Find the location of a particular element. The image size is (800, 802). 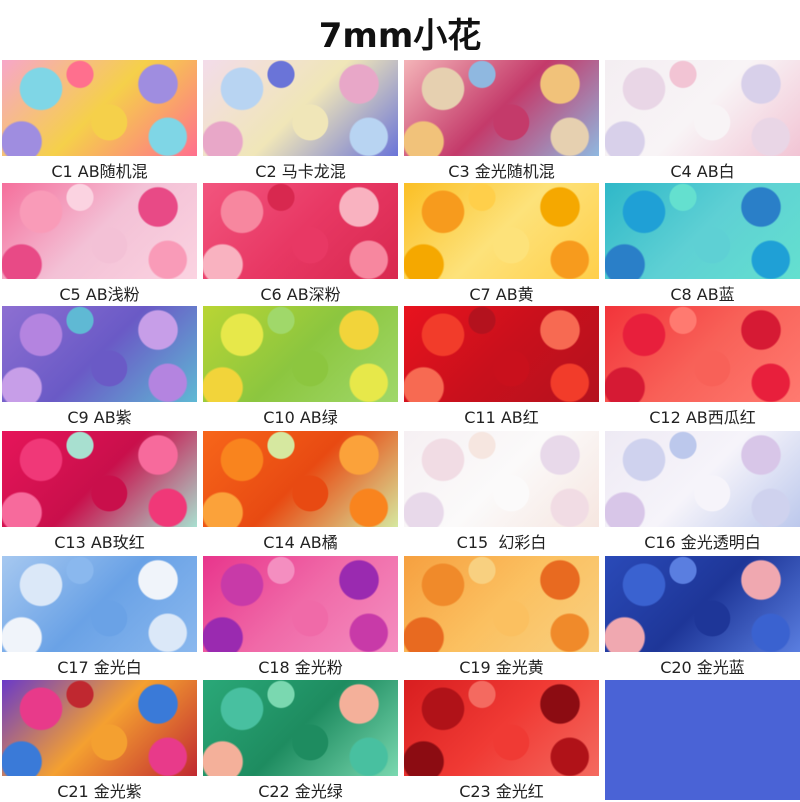

swatch-label: C10 AB绿 is located at coordinates (300, 417).